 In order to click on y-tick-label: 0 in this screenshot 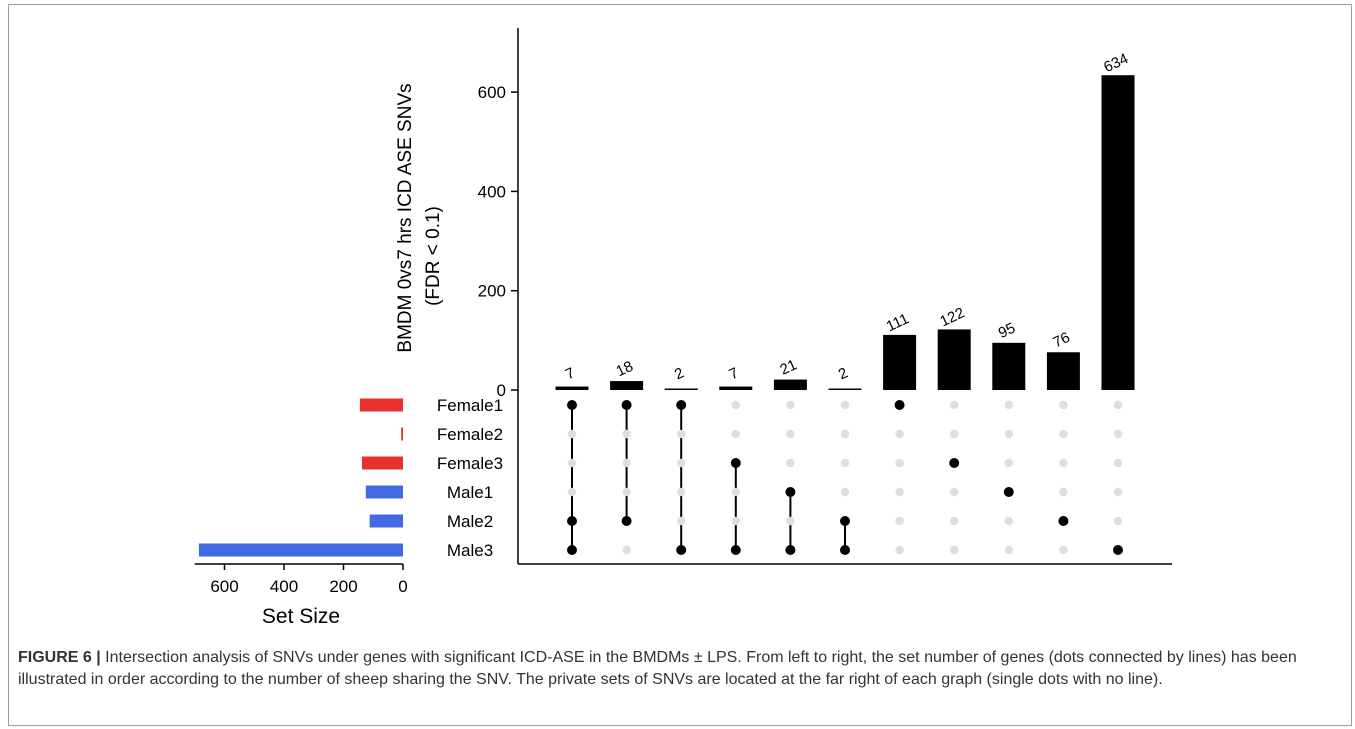, I will do `click(501, 390)`.